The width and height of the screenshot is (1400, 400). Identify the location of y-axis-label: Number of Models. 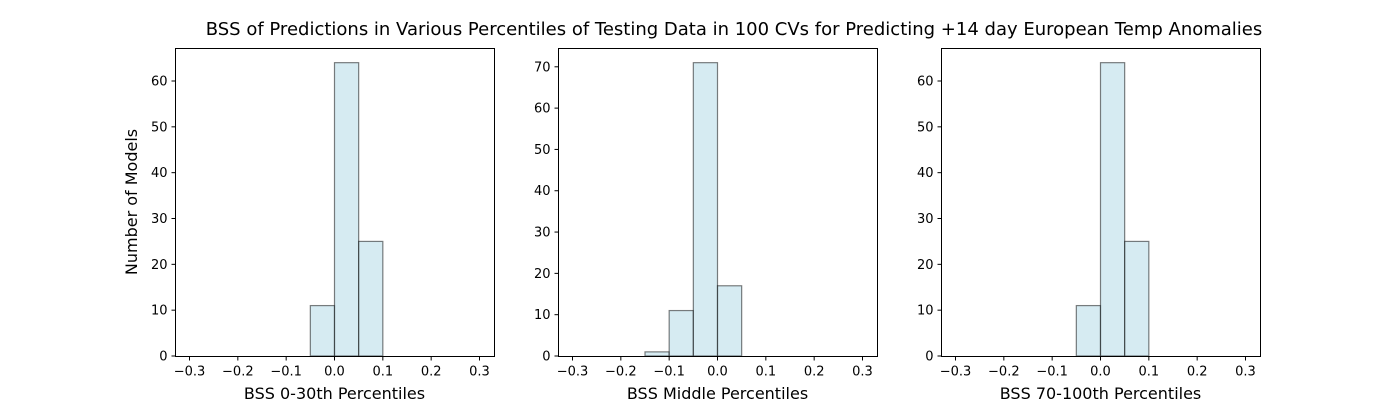
(131, 202).